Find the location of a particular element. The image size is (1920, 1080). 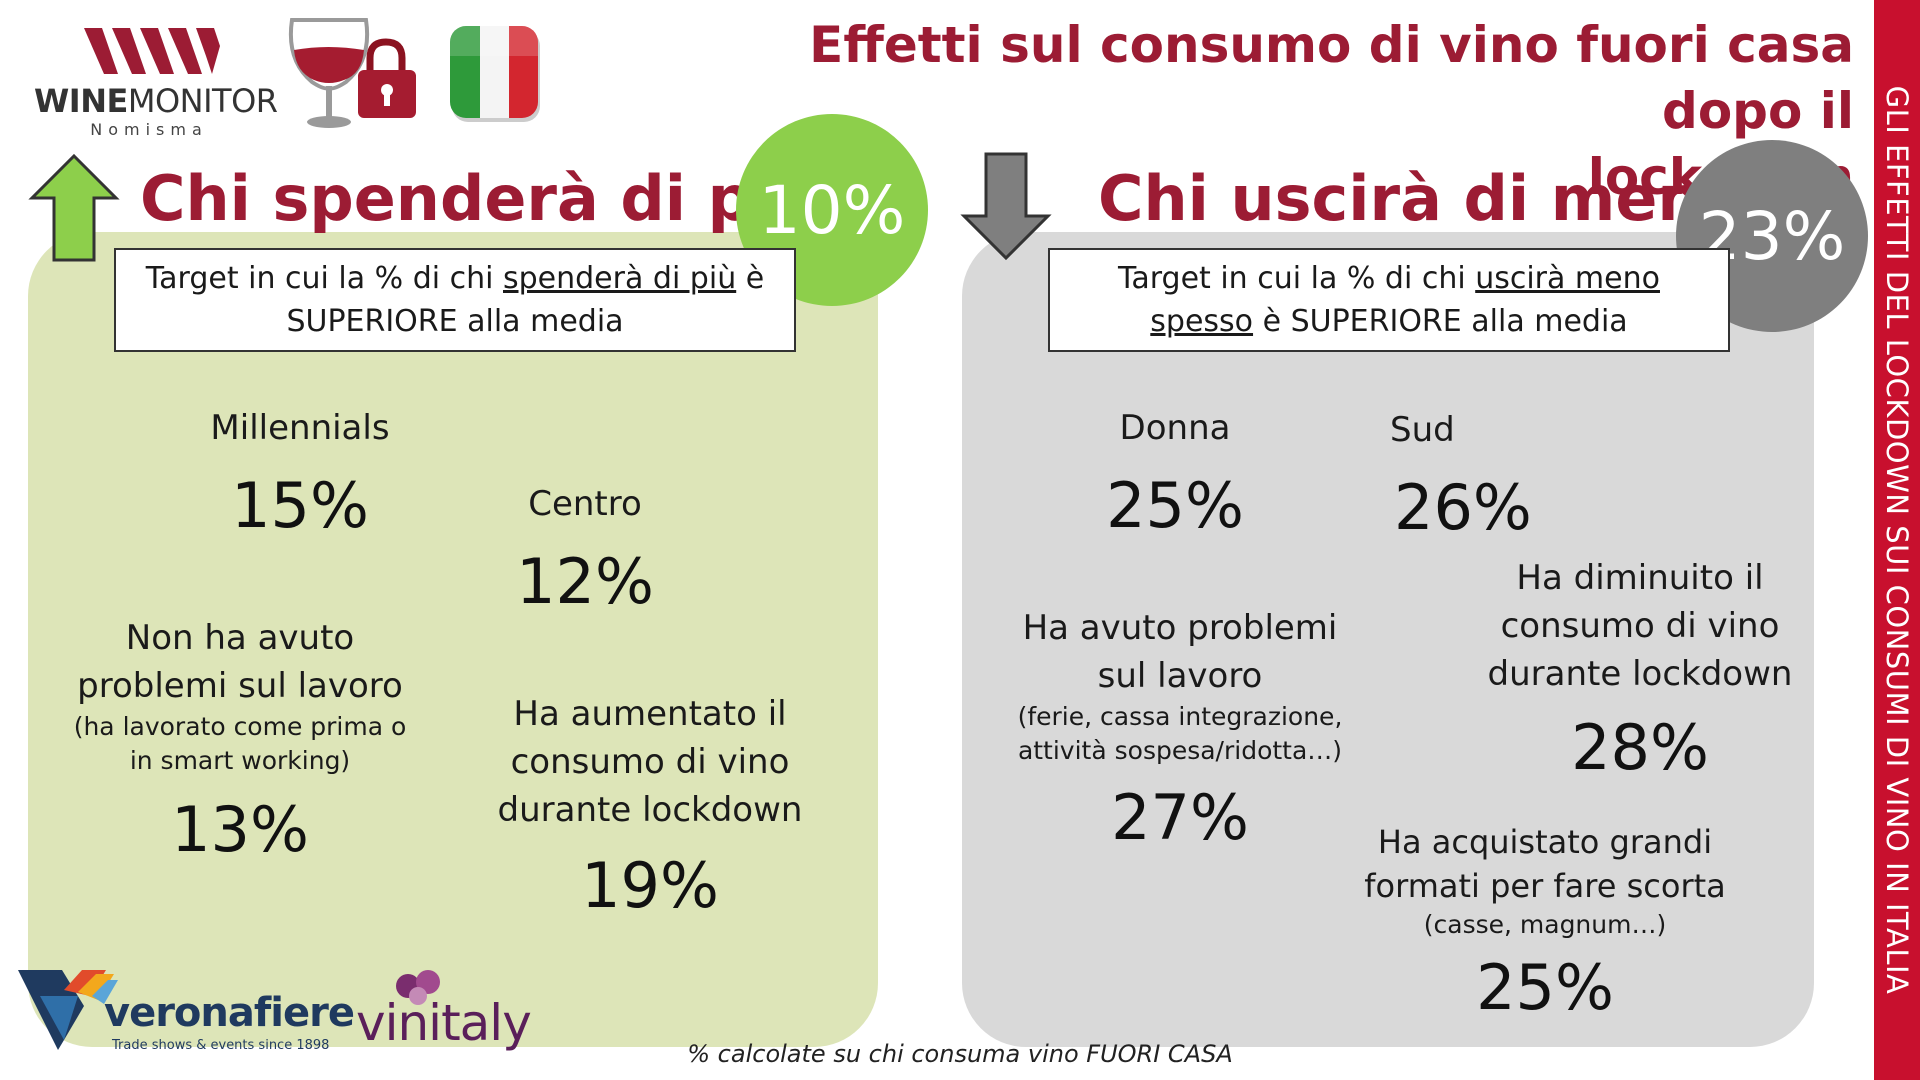

stat-millennials: Millennials 15% is located at coordinates (300, 475).